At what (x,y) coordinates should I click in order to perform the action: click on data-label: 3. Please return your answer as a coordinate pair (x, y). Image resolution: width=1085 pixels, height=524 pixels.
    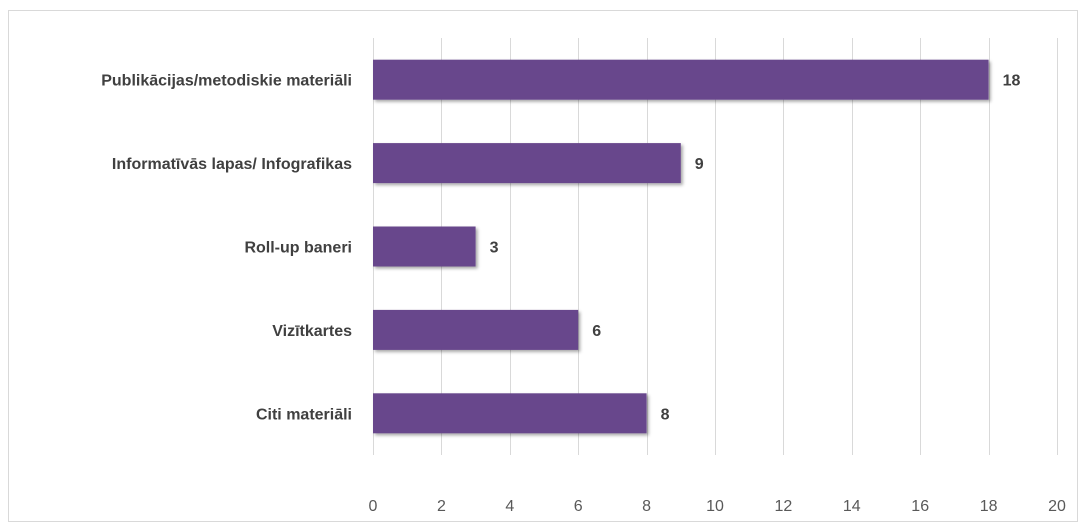
    Looking at the image, I should click on (494, 248).